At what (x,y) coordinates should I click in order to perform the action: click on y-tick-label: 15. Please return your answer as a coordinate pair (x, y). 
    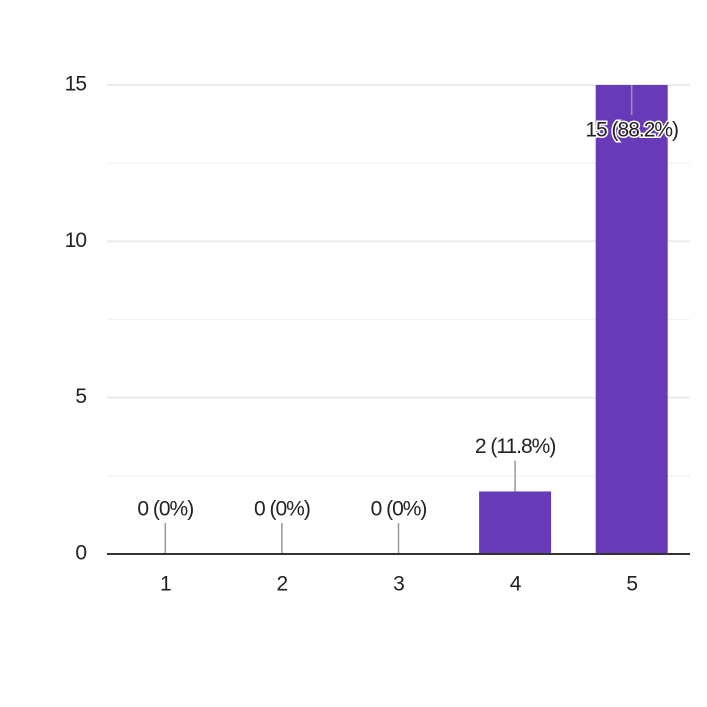
    Looking at the image, I should click on (76, 84).